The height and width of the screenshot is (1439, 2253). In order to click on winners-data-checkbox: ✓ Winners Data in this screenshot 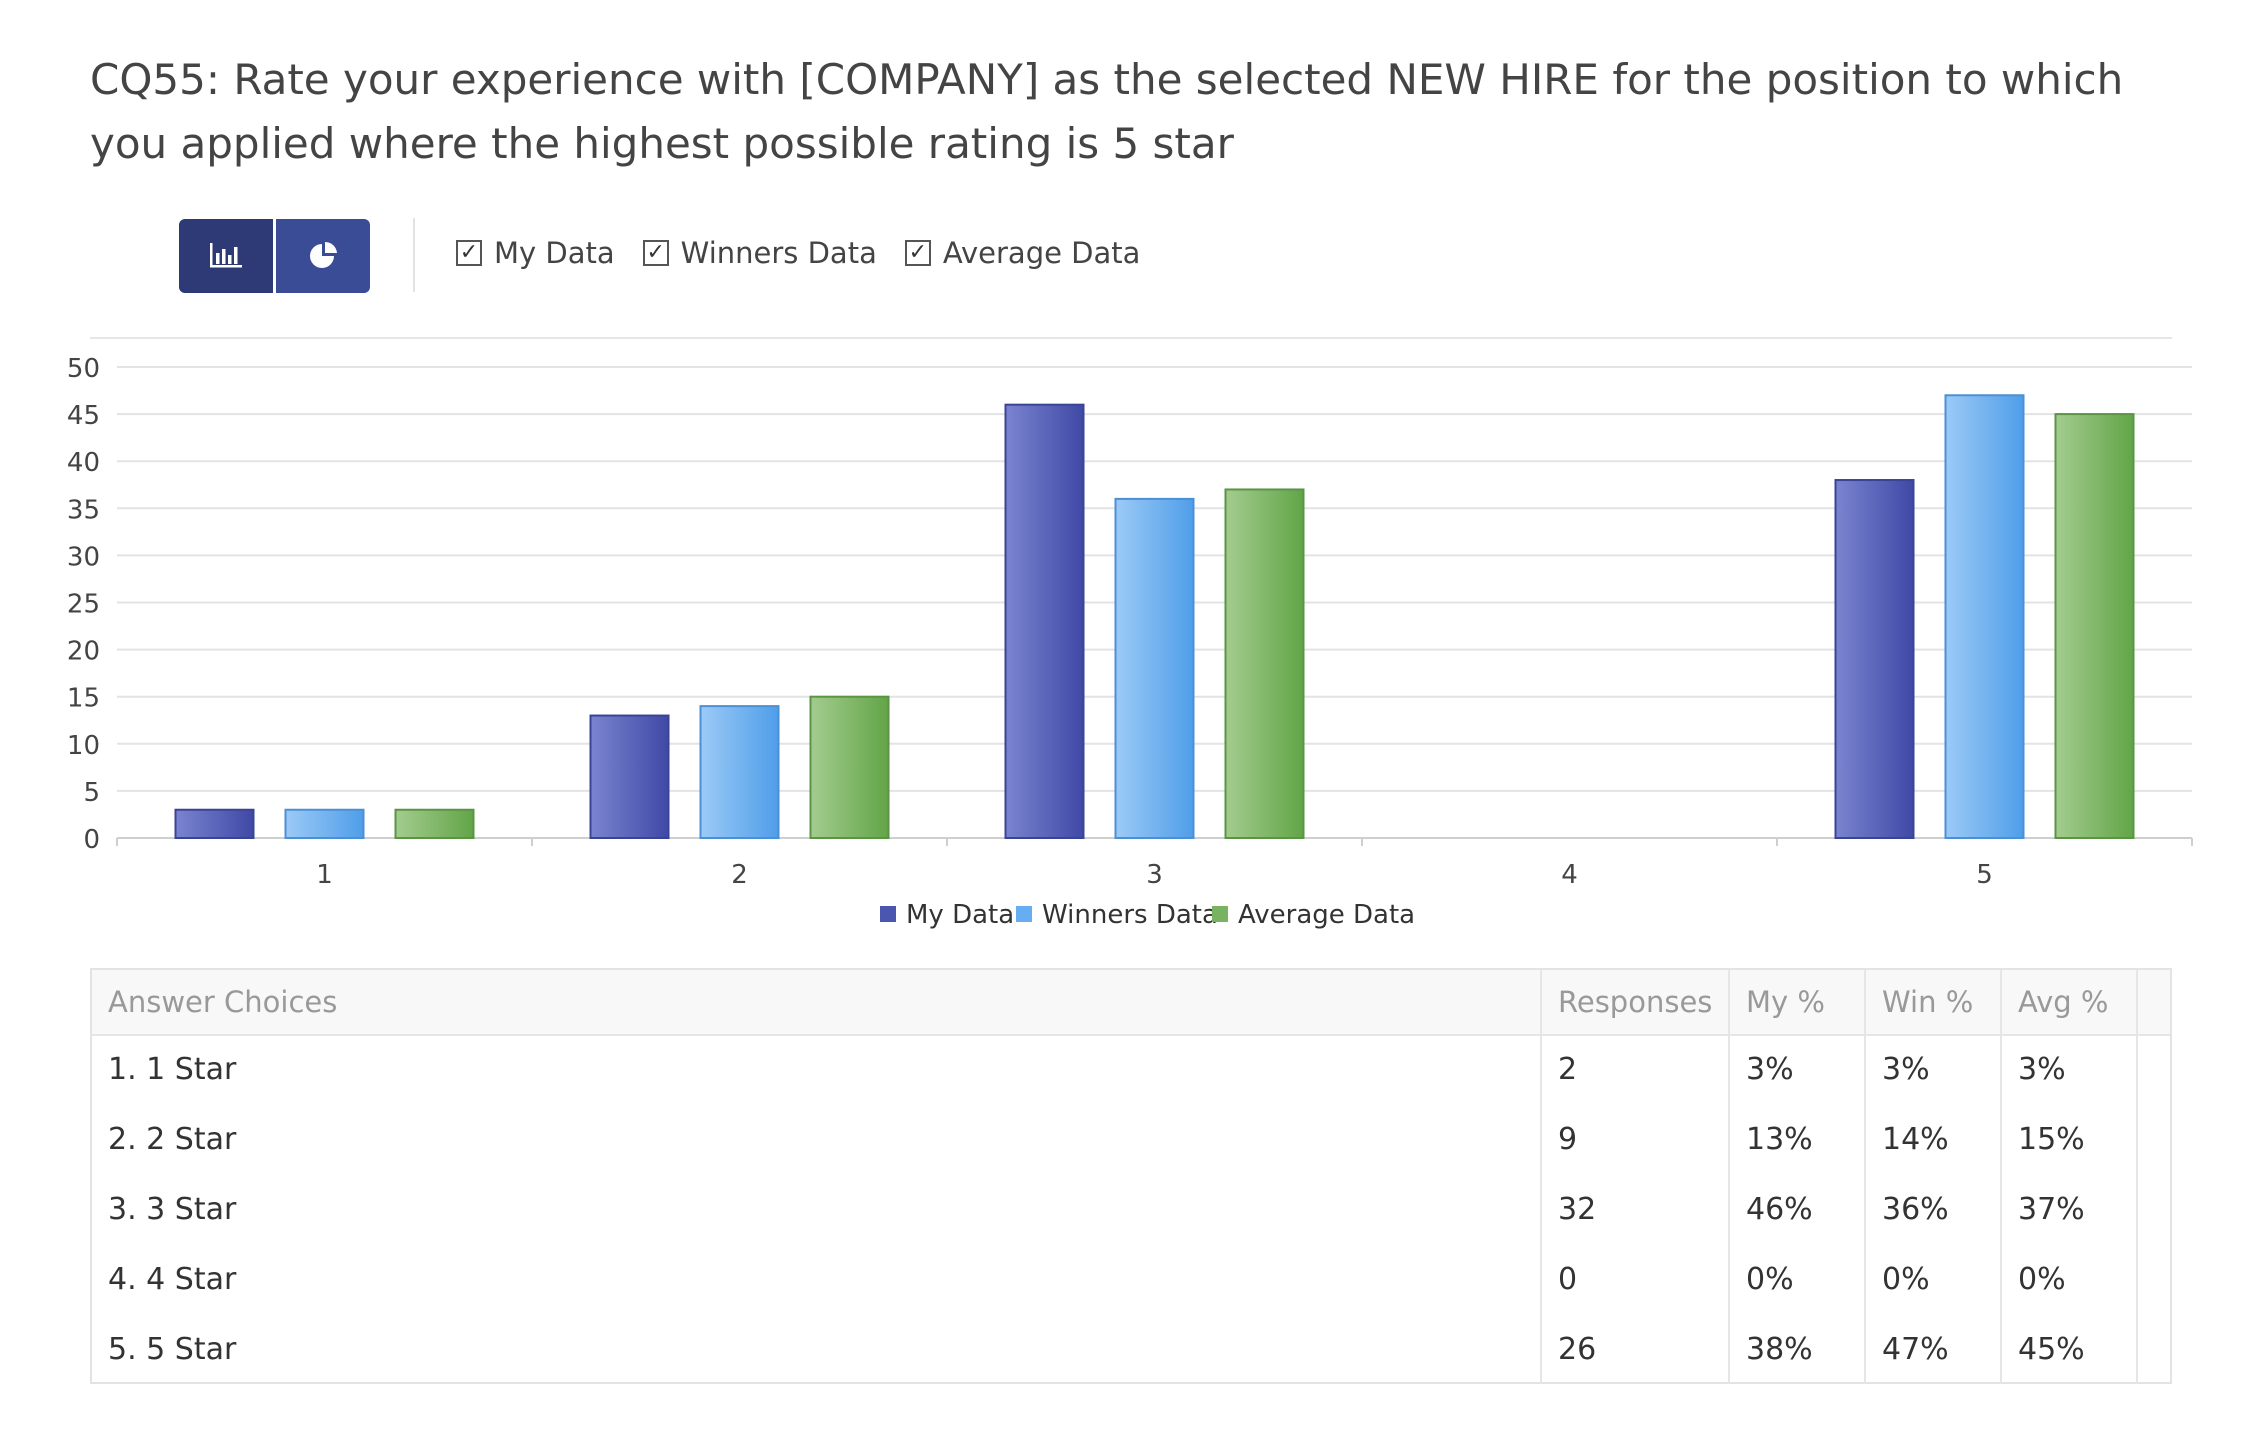, I will do `click(759, 253)`.